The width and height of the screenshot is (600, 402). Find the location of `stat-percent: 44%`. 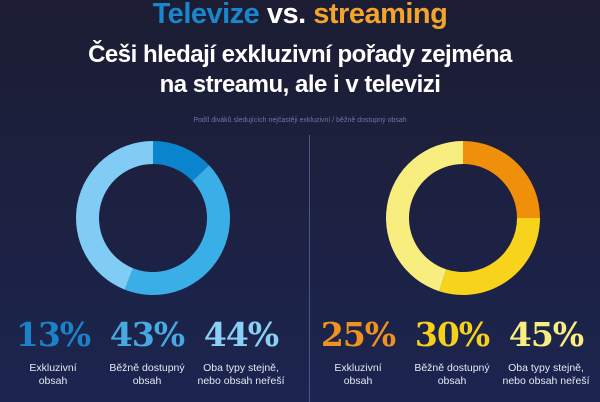

stat-percent: 44% is located at coordinates (241, 334).